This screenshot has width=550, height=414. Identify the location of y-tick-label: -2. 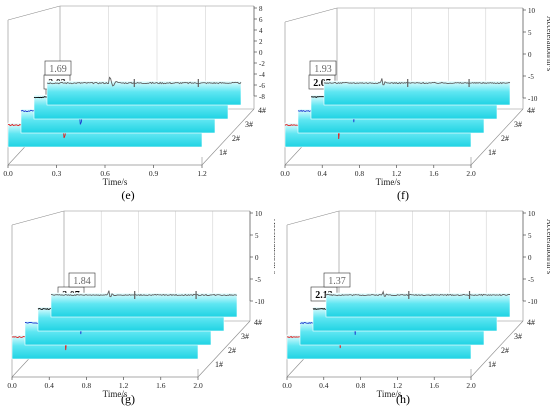
(262, 64).